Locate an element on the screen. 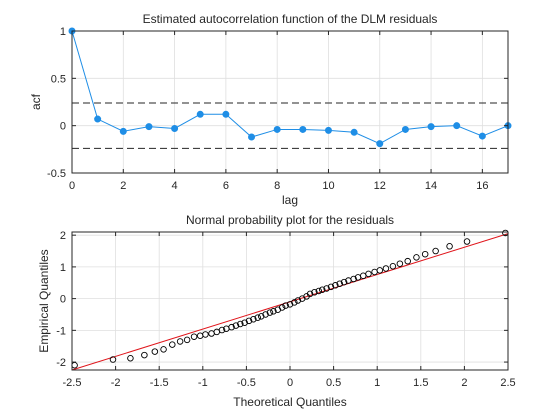 Image resolution: width=560 pixels, height=420 pixels. qq-ytick-label: -2 is located at coordinates (61, 363).